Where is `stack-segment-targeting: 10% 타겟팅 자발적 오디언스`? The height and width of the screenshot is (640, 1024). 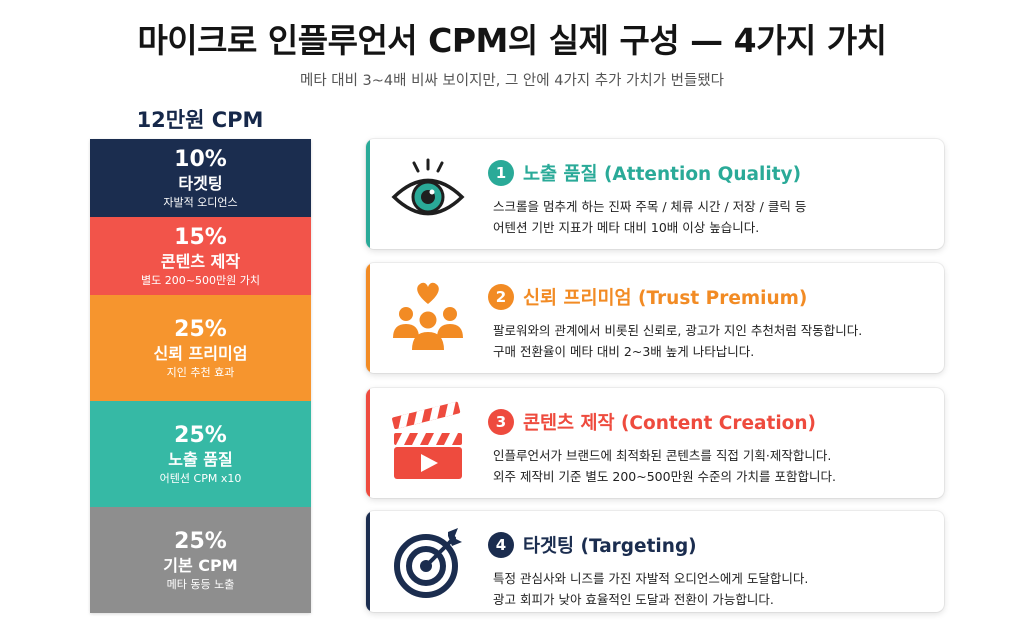 stack-segment-targeting: 10% 타겟팅 자발적 오디언스 is located at coordinates (200, 178).